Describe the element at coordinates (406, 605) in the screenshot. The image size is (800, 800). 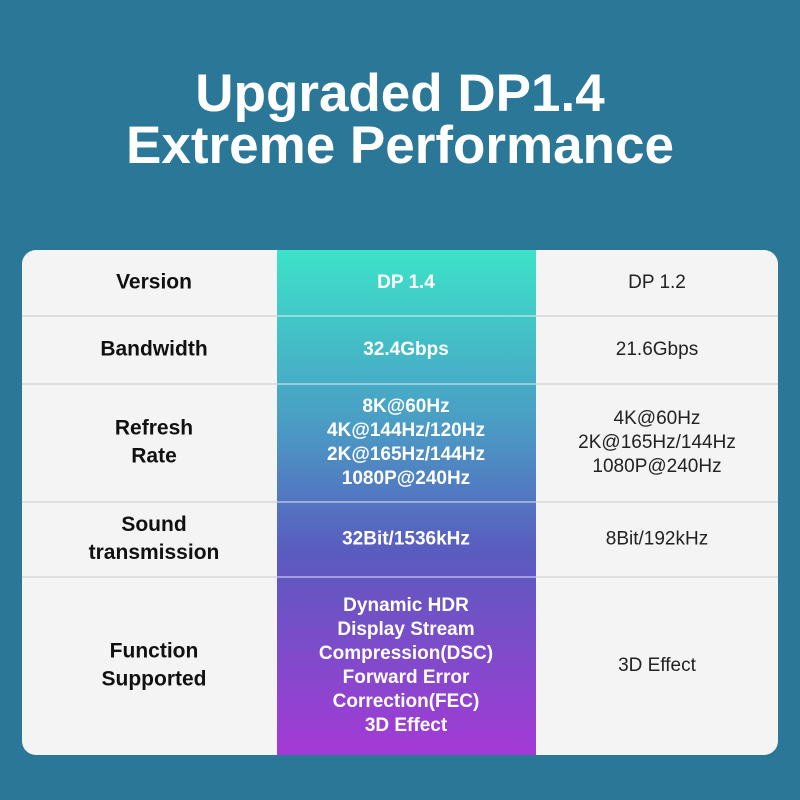
I see `cell-text: Dynamic HDR` at that location.